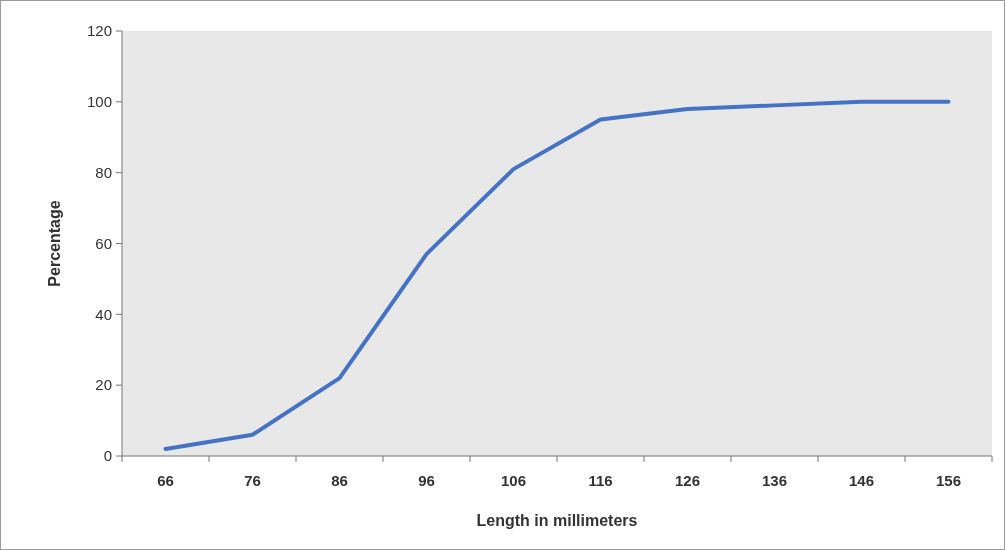 The image size is (1005, 550). Describe the element at coordinates (948, 480) in the screenshot. I see `x-tick-label: 156` at that location.